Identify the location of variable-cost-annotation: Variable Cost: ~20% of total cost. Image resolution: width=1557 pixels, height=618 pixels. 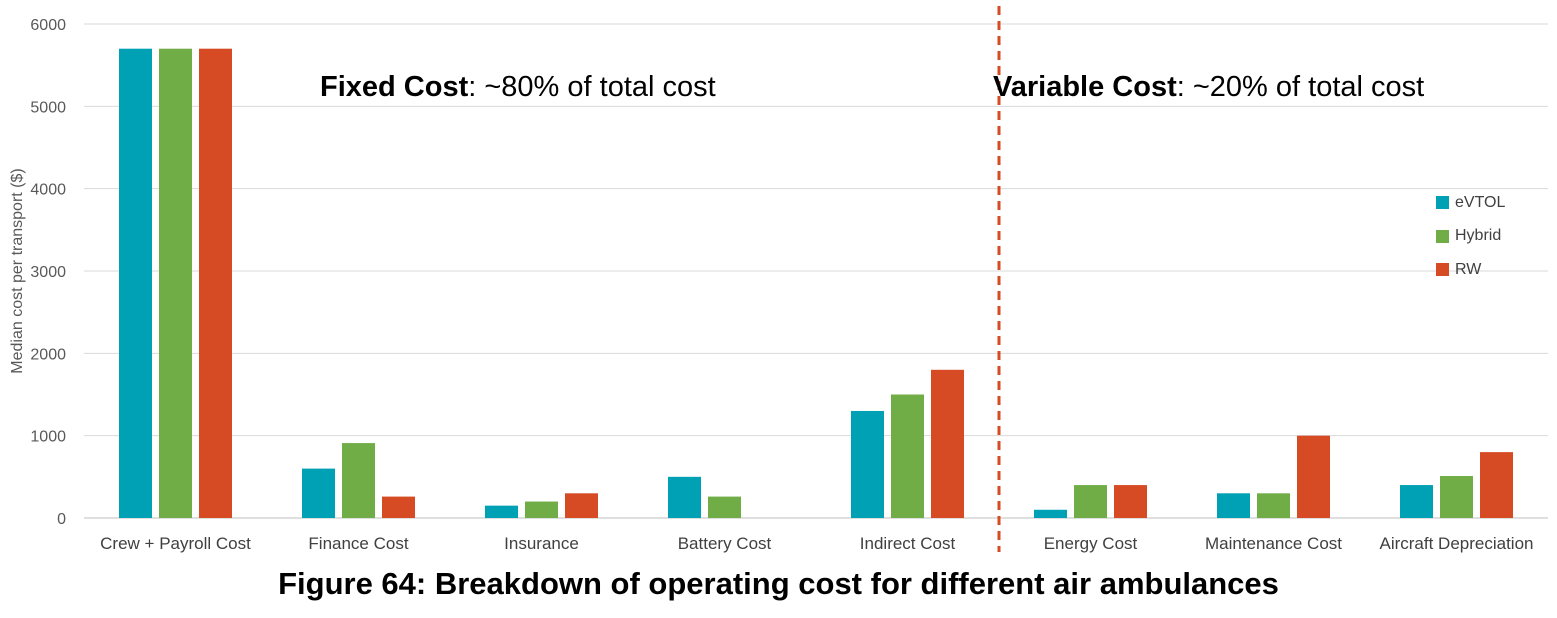
(1208, 87).